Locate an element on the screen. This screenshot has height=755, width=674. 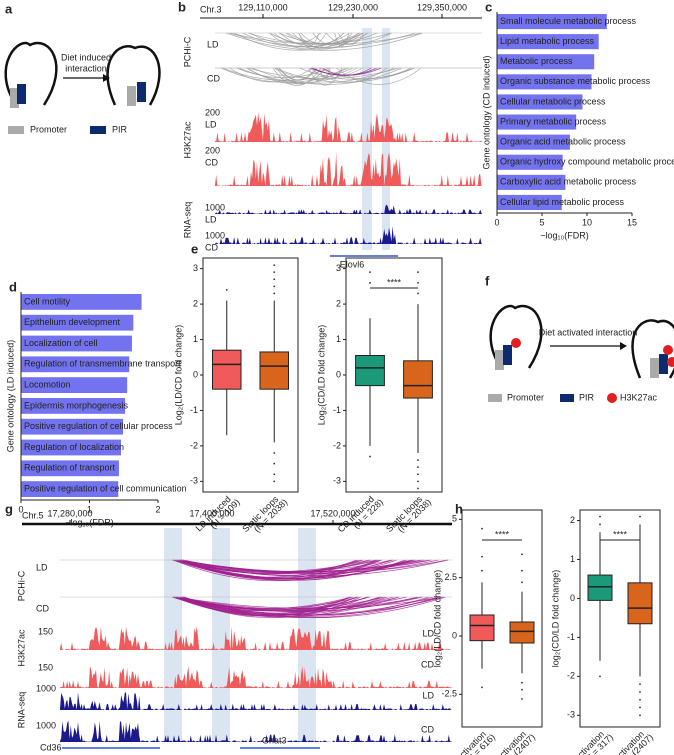
category-label: Localization of cell is located at coordinates (61, 343).